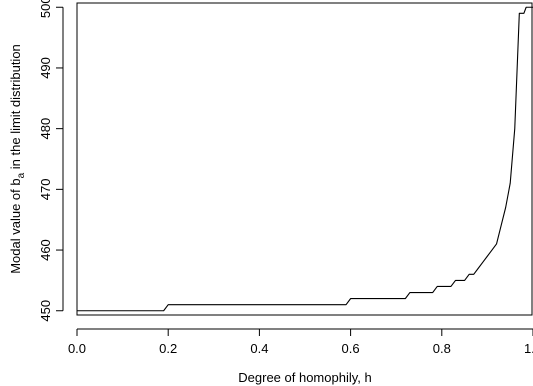  Describe the element at coordinates (45, 250) in the screenshot. I see `y-tick-label: 460` at that location.